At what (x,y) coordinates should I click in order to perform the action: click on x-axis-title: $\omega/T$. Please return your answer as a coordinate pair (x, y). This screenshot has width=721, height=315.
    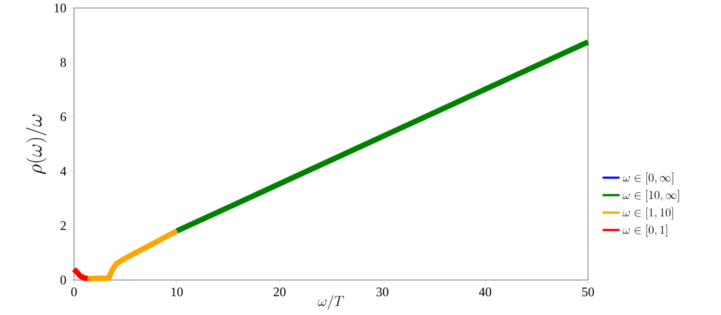
    Looking at the image, I should click on (331, 302).